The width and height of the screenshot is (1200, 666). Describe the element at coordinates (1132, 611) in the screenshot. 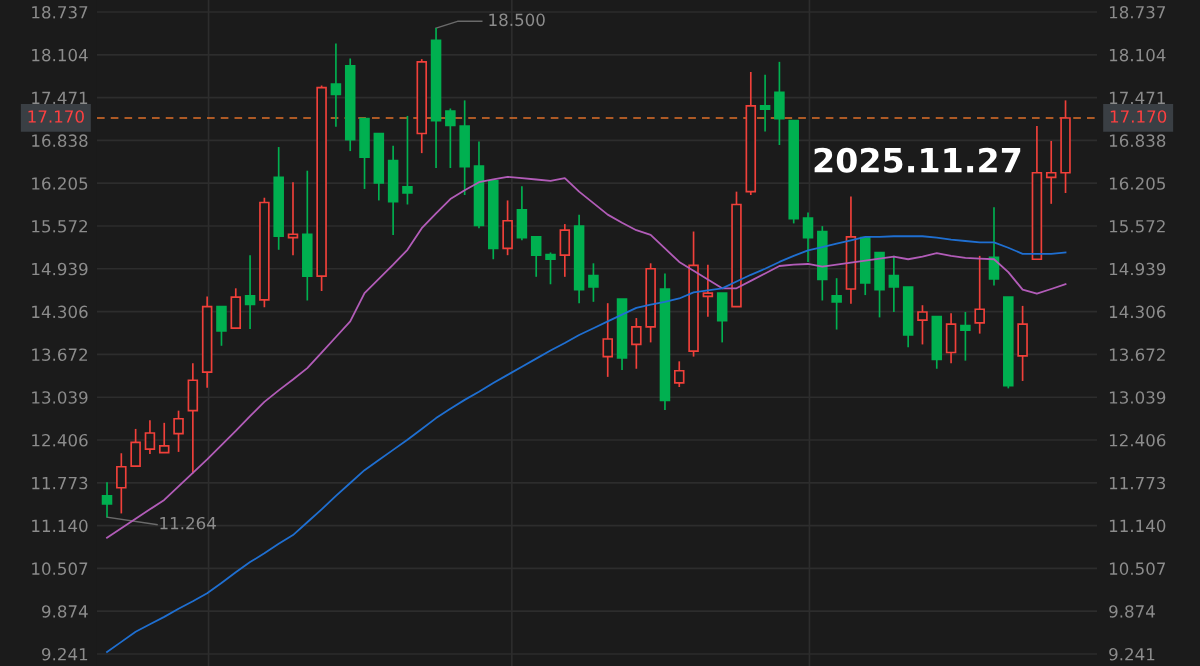

I see `y2-tick-label: 9.874` at that location.